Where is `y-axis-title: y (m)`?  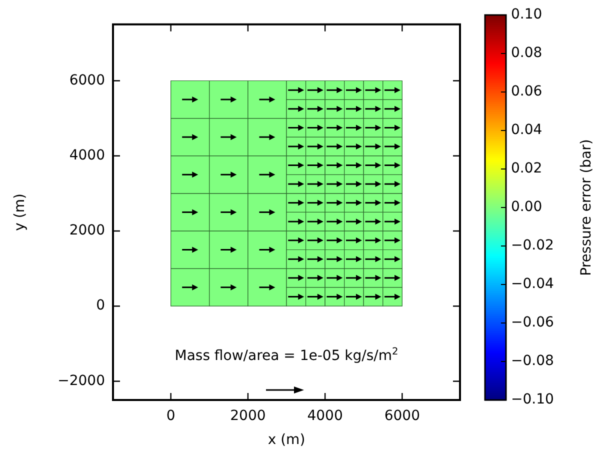
y-axis-title: y (m) is located at coordinates (20, 212).